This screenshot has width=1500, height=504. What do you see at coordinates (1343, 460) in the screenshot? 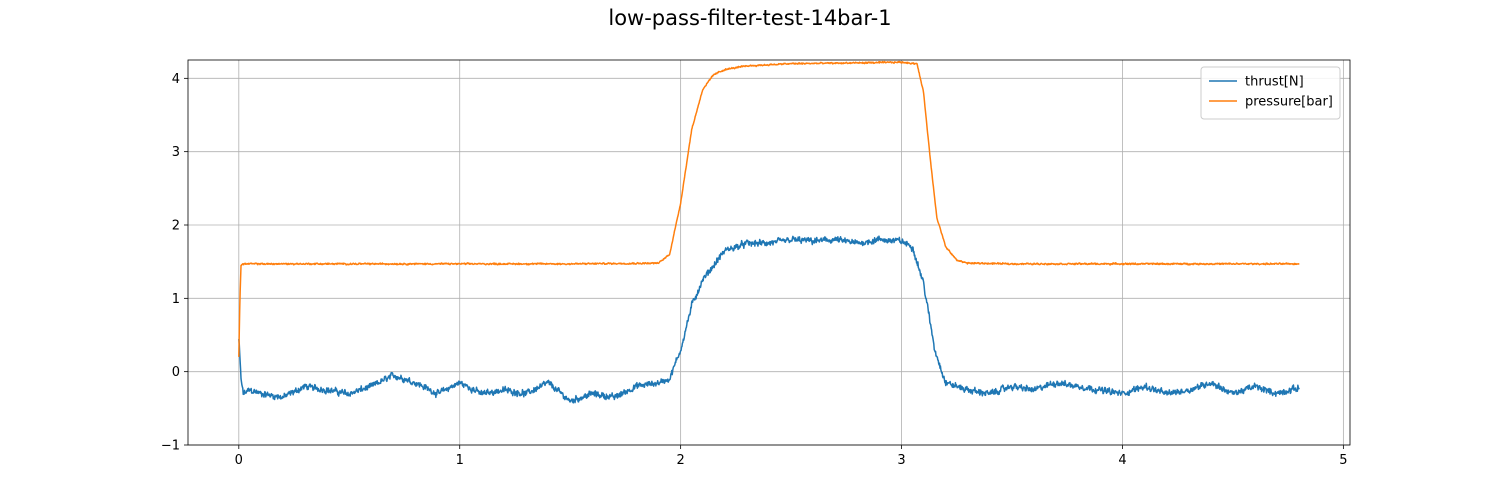
I see `x-tick-label: 5` at bounding box center [1343, 460].